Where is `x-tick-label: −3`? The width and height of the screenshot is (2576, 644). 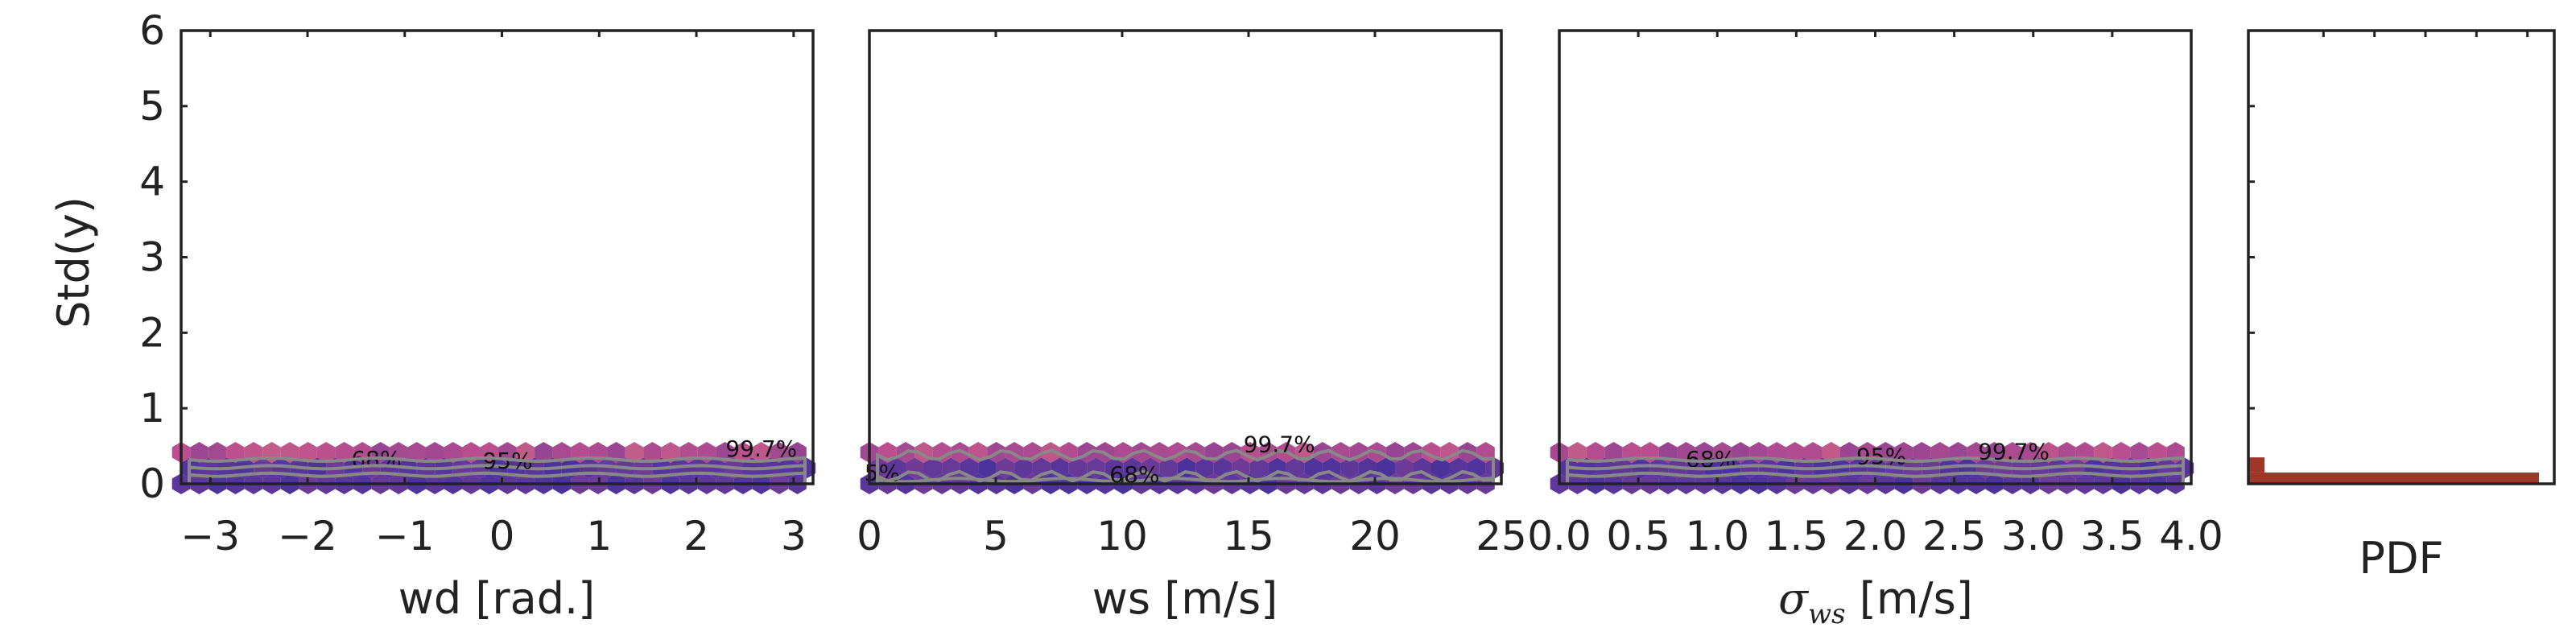
x-tick-label: −3 is located at coordinates (210, 536).